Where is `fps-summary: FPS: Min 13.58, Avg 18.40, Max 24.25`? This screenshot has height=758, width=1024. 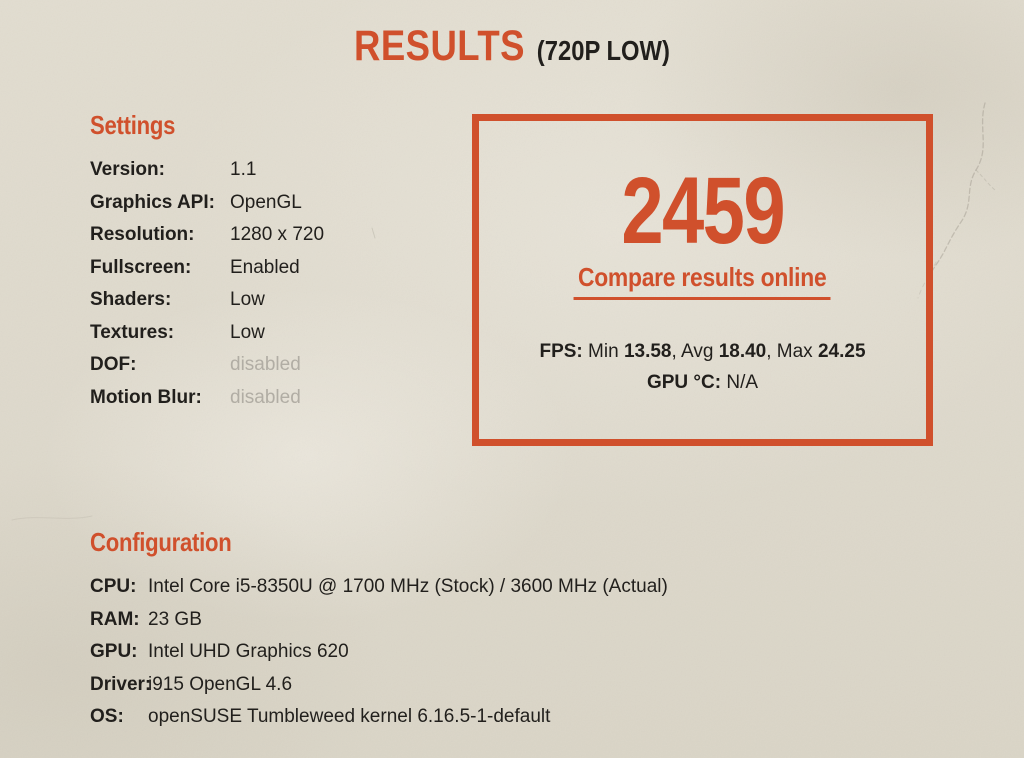 fps-summary: FPS: Min 13.58, Avg 18.40, Max 24.25 is located at coordinates (702, 352).